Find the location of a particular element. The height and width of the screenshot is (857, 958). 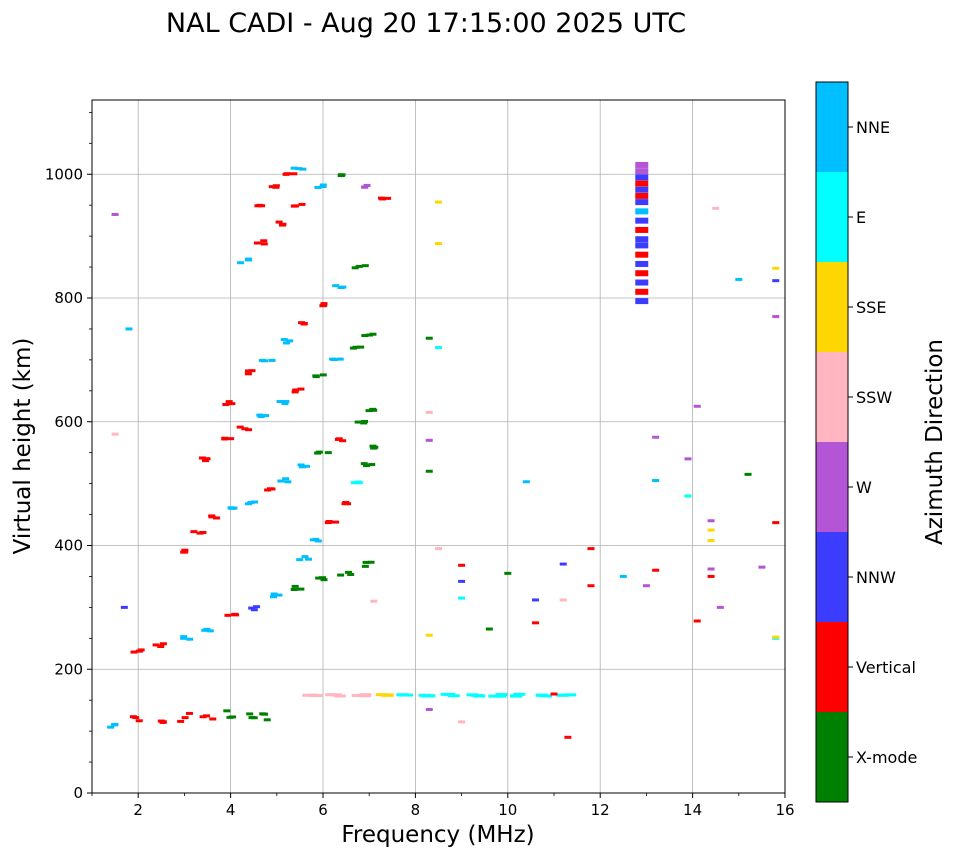

y-tick-label: 800 is located at coordinates (68, 298).